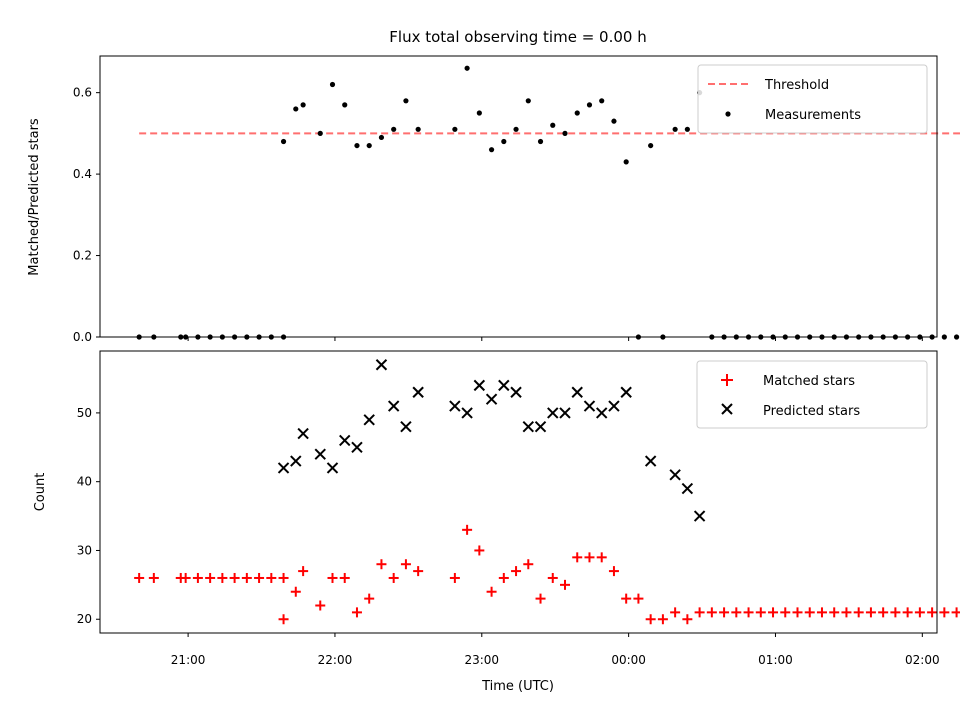 This screenshot has width=960, height=720. Describe the element at coordinates (517, 686) in the screenshot. I see `x-axis-label: Time (UTC)` at that location.